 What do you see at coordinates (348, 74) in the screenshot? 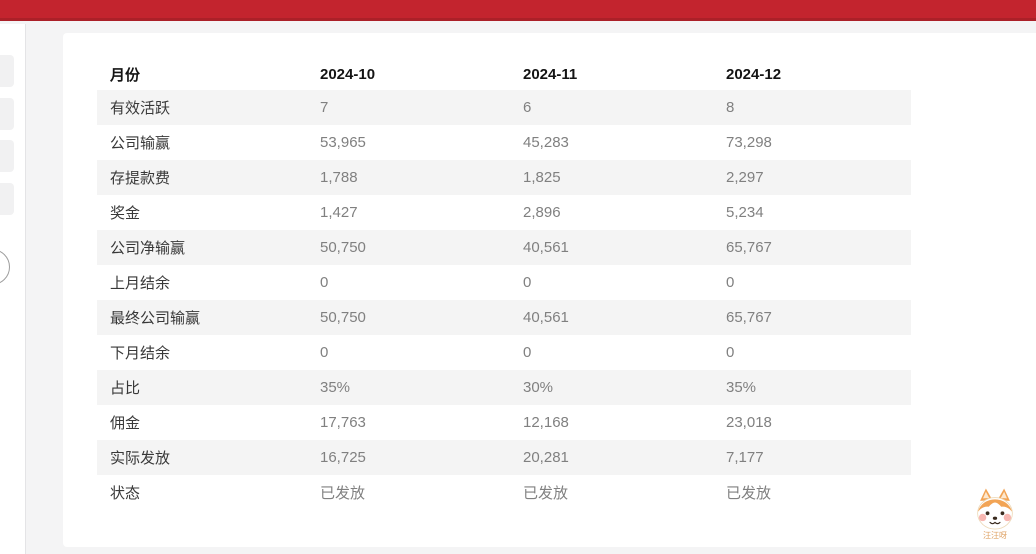
I see `column-header-2024-10: 2024-10` at bounding box center [348, 74].